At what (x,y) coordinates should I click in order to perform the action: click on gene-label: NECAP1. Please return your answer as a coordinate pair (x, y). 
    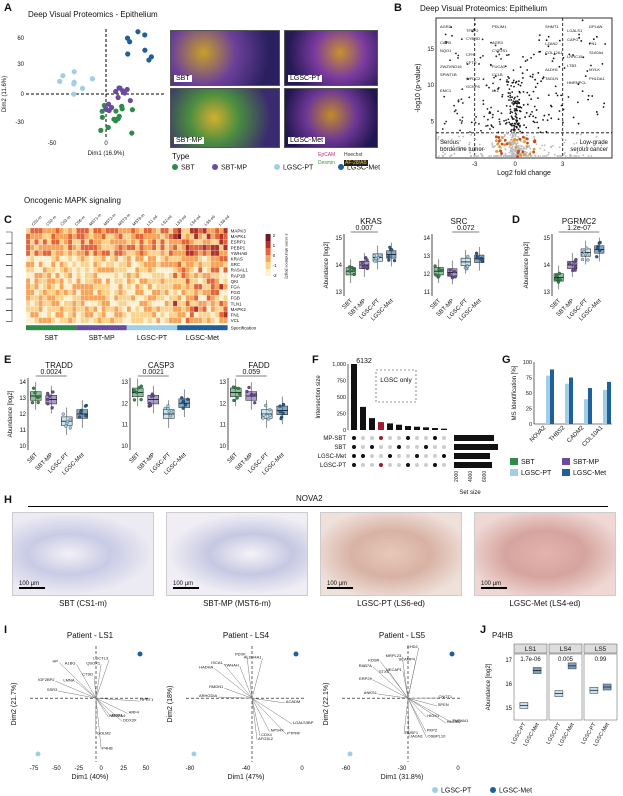
    Looking at the image, I should click on (394, 669).